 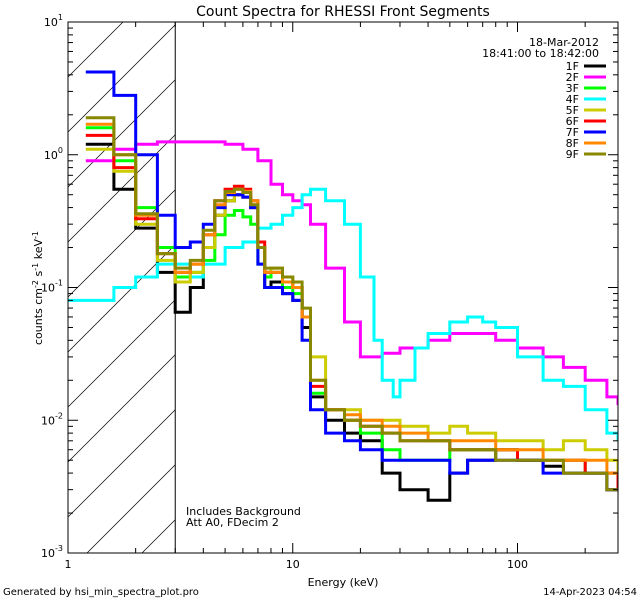 I want to click on legend-label-6F: 6F, so click(x=572, y=121).